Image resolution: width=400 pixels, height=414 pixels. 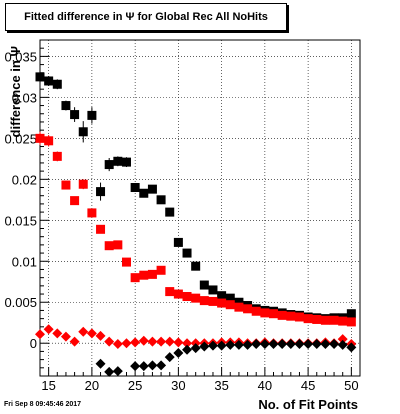 What do you see at coordinates (24, 97) in the screenshot?
I see `y-tick-label: 0.03` at bounding box center [24, 97].